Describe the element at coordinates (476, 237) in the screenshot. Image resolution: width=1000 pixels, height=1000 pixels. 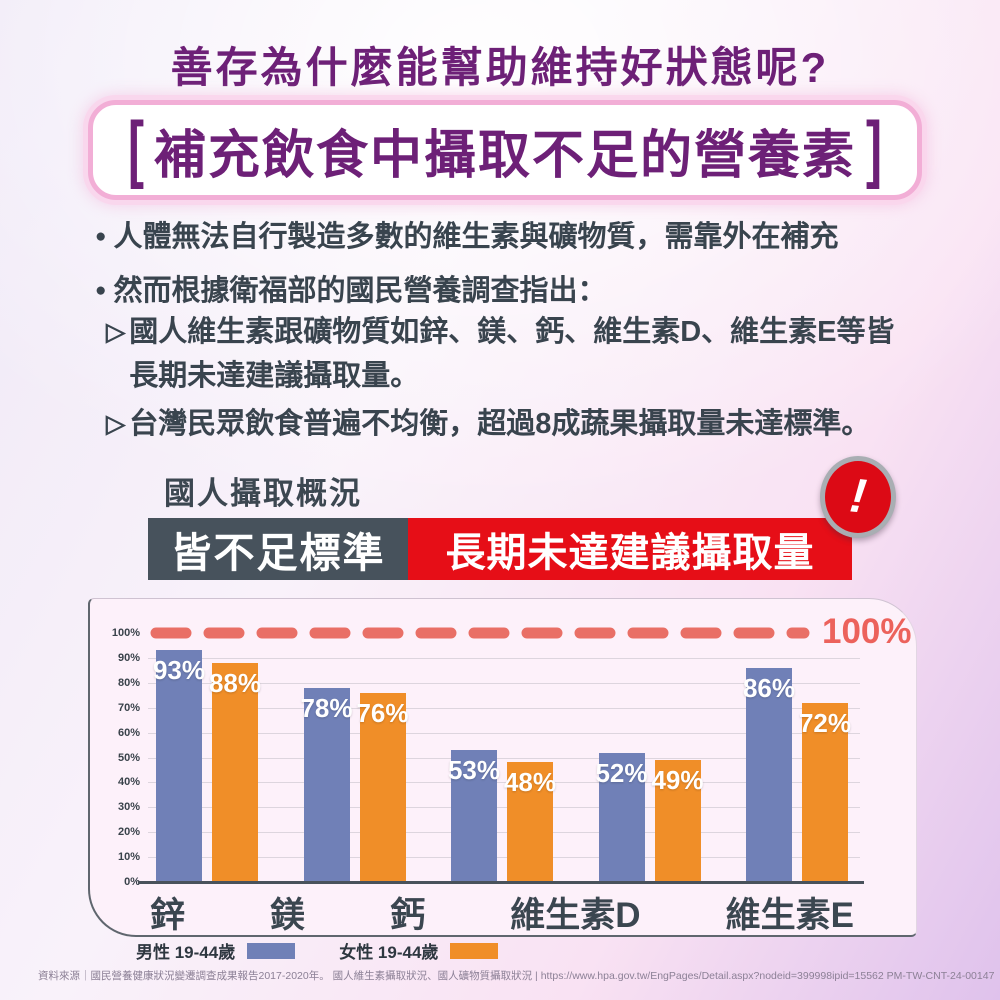
I see `bullet-text: 人體無法自行製造多數的維生素與礦物質，需靠外在補充` at that location.